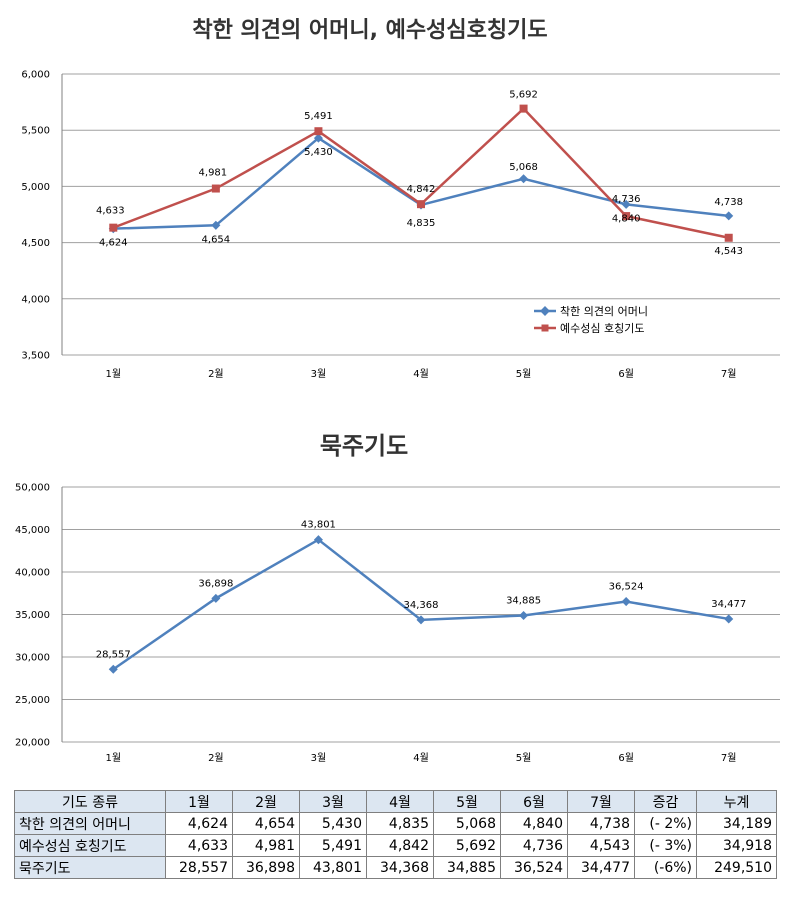  What do you see at coordinates (421, 223) in the screenshot?
I see `data-label: 4,835` at bounding box center [421, 223].